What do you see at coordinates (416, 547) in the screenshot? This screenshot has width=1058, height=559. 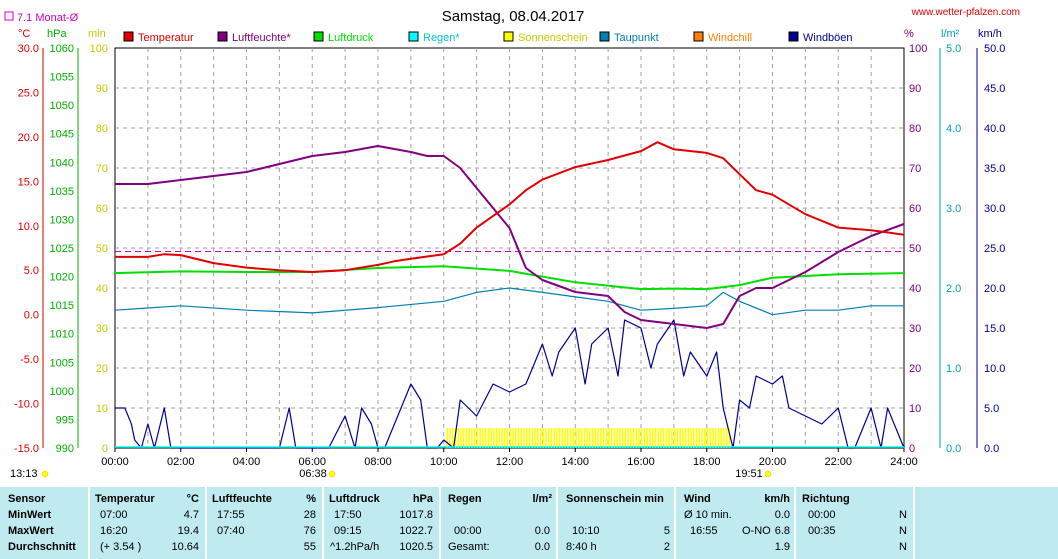 I see `press-avg-val: 1020.5` at bounding box center [416, 547].